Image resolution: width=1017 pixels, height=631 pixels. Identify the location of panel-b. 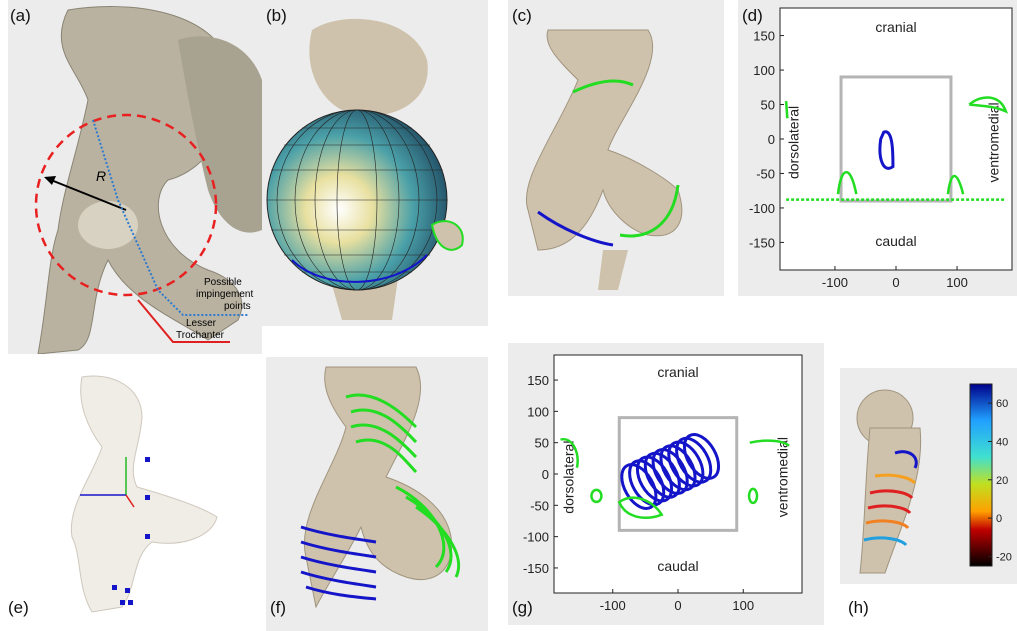
(375, 163).